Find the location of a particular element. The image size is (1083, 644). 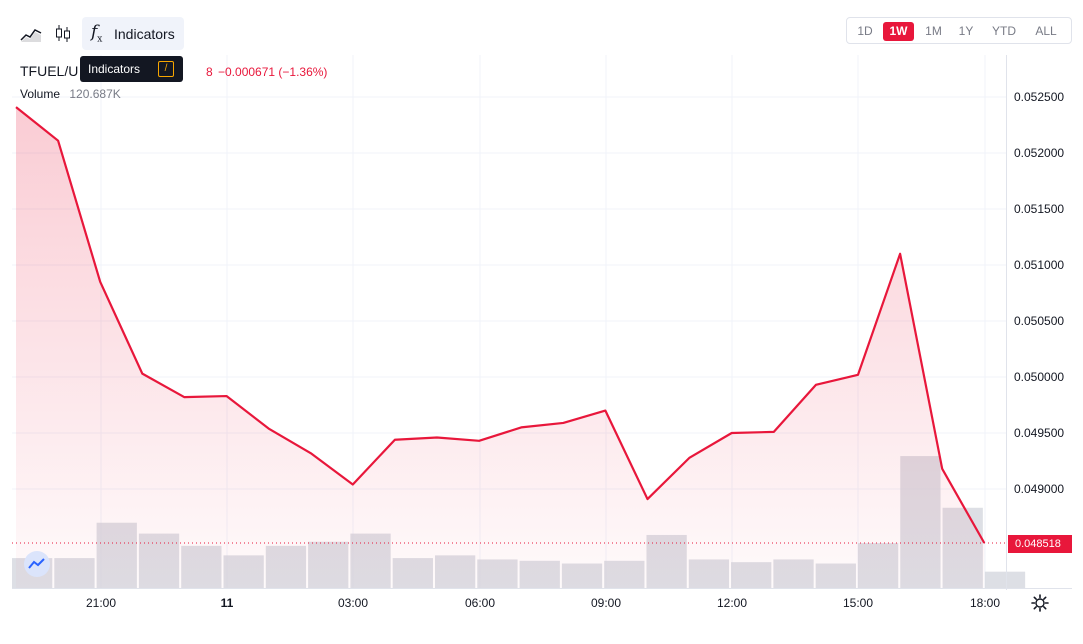

x-tick-label: 12:00 is located at coordinates (732, 603).